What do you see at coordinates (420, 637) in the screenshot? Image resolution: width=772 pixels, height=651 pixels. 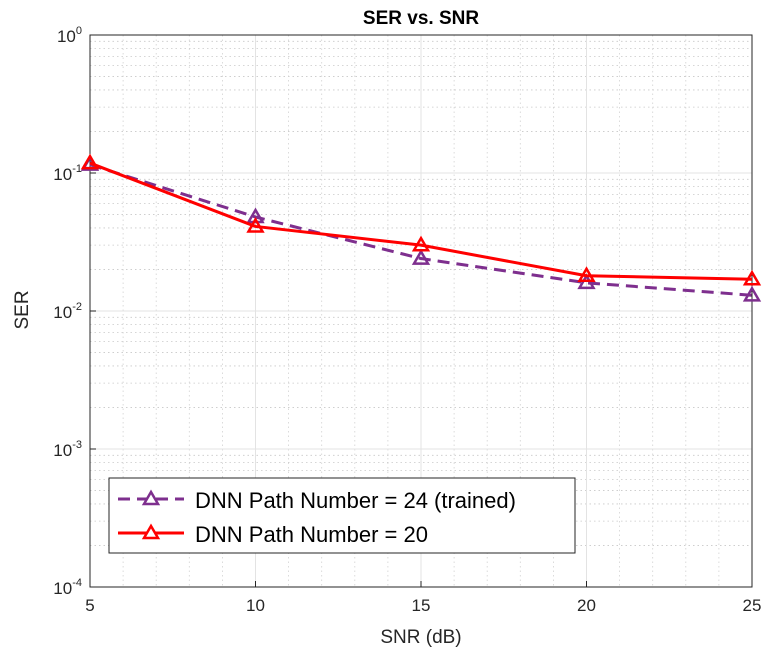 I see `x-axis-label: SNR (dB)` at bounding box center [420, 637].